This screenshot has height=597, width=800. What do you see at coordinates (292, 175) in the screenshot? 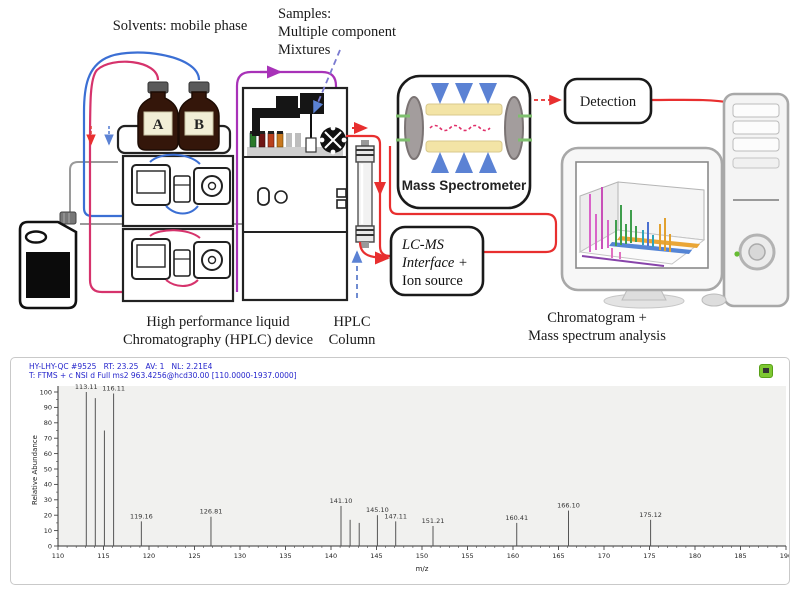
I see `autosampler-drawing` at bounding box center [292, 175].